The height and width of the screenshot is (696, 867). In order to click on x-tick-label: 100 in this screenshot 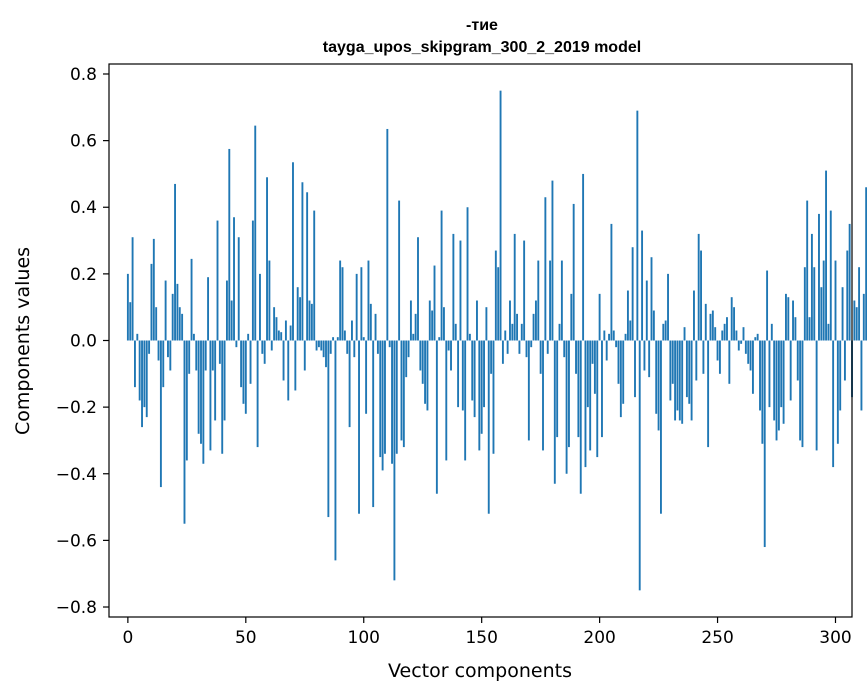, I will do `click(364, 638)`.